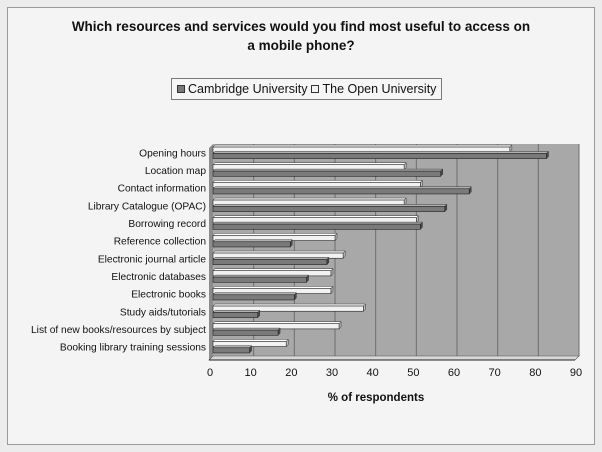 This screenshot has height=452, width=602. What do you see at coordinates (315, 89) in the screenshot?
I see `legend-swatch-open-university` at bounding box center [315, 89].